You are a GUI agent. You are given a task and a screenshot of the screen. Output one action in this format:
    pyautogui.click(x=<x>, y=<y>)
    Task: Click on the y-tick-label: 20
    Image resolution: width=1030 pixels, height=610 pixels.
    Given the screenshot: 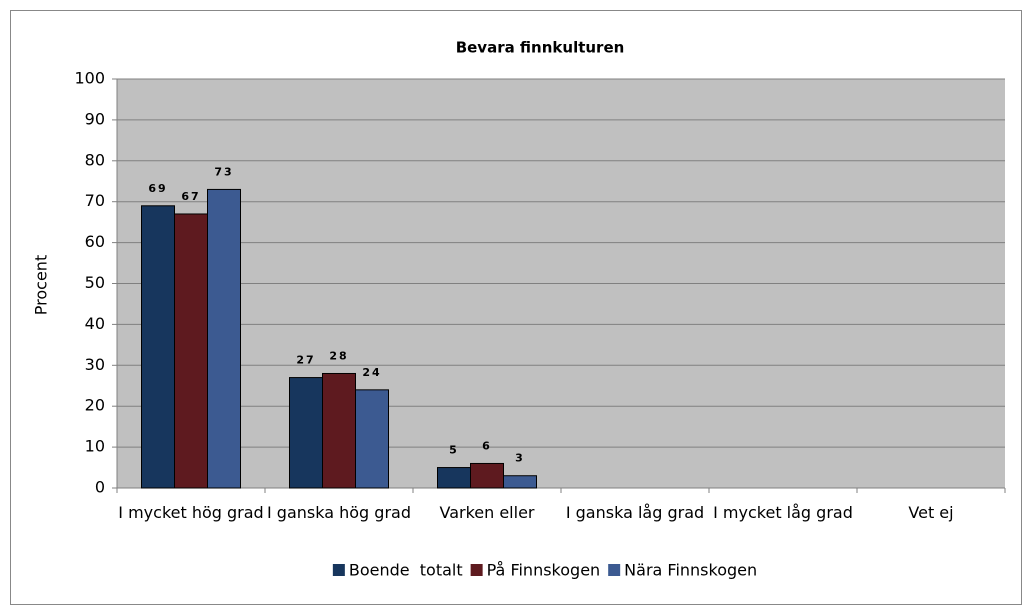 What is the action you would take?
    pyautogui.click(x=95, y=405)
    